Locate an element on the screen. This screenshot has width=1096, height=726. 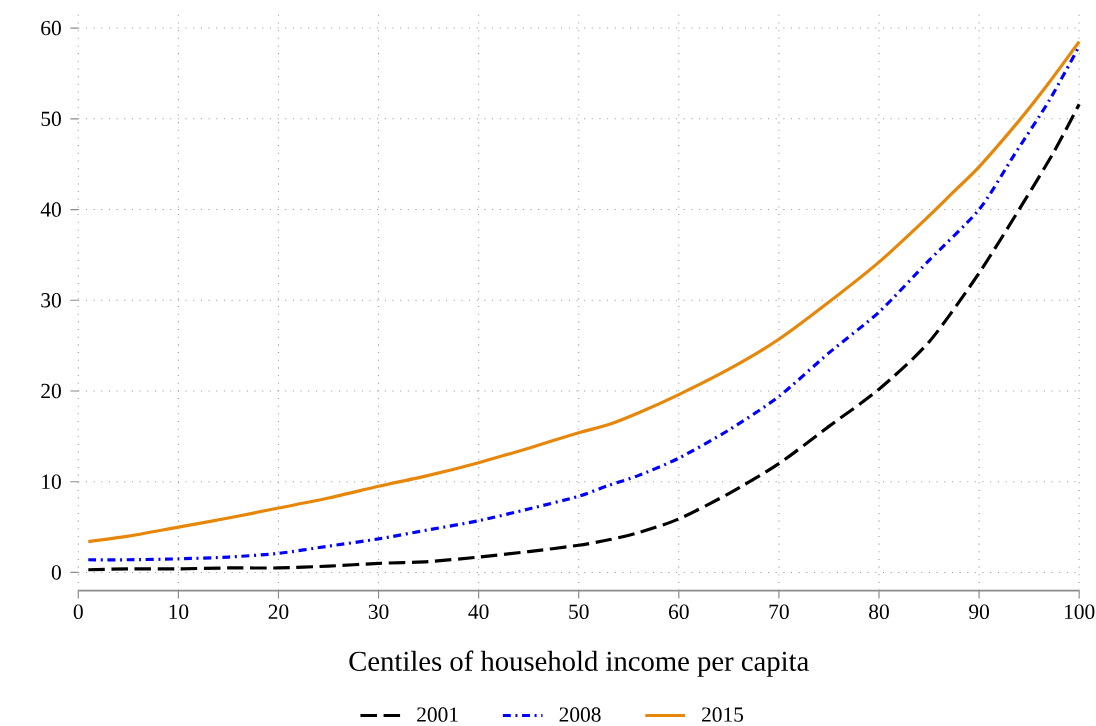
x-tick-label: 70 is located at coordinates (779, 611).